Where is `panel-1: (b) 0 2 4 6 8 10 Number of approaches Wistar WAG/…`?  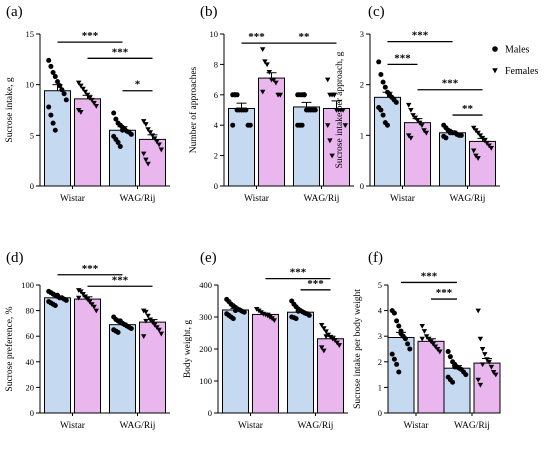
panel-1: (b) 0 2 4 6 8 10 Number of approaches Wistar WAG/… is located at coordinates (271, 104).